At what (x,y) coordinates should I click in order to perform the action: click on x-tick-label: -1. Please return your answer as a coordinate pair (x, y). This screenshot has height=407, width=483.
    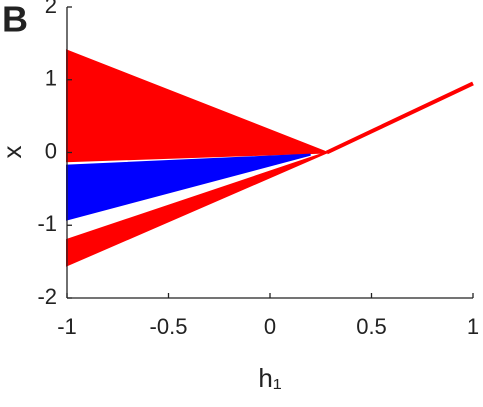
    Looking at the image, I should click on (67, 326).